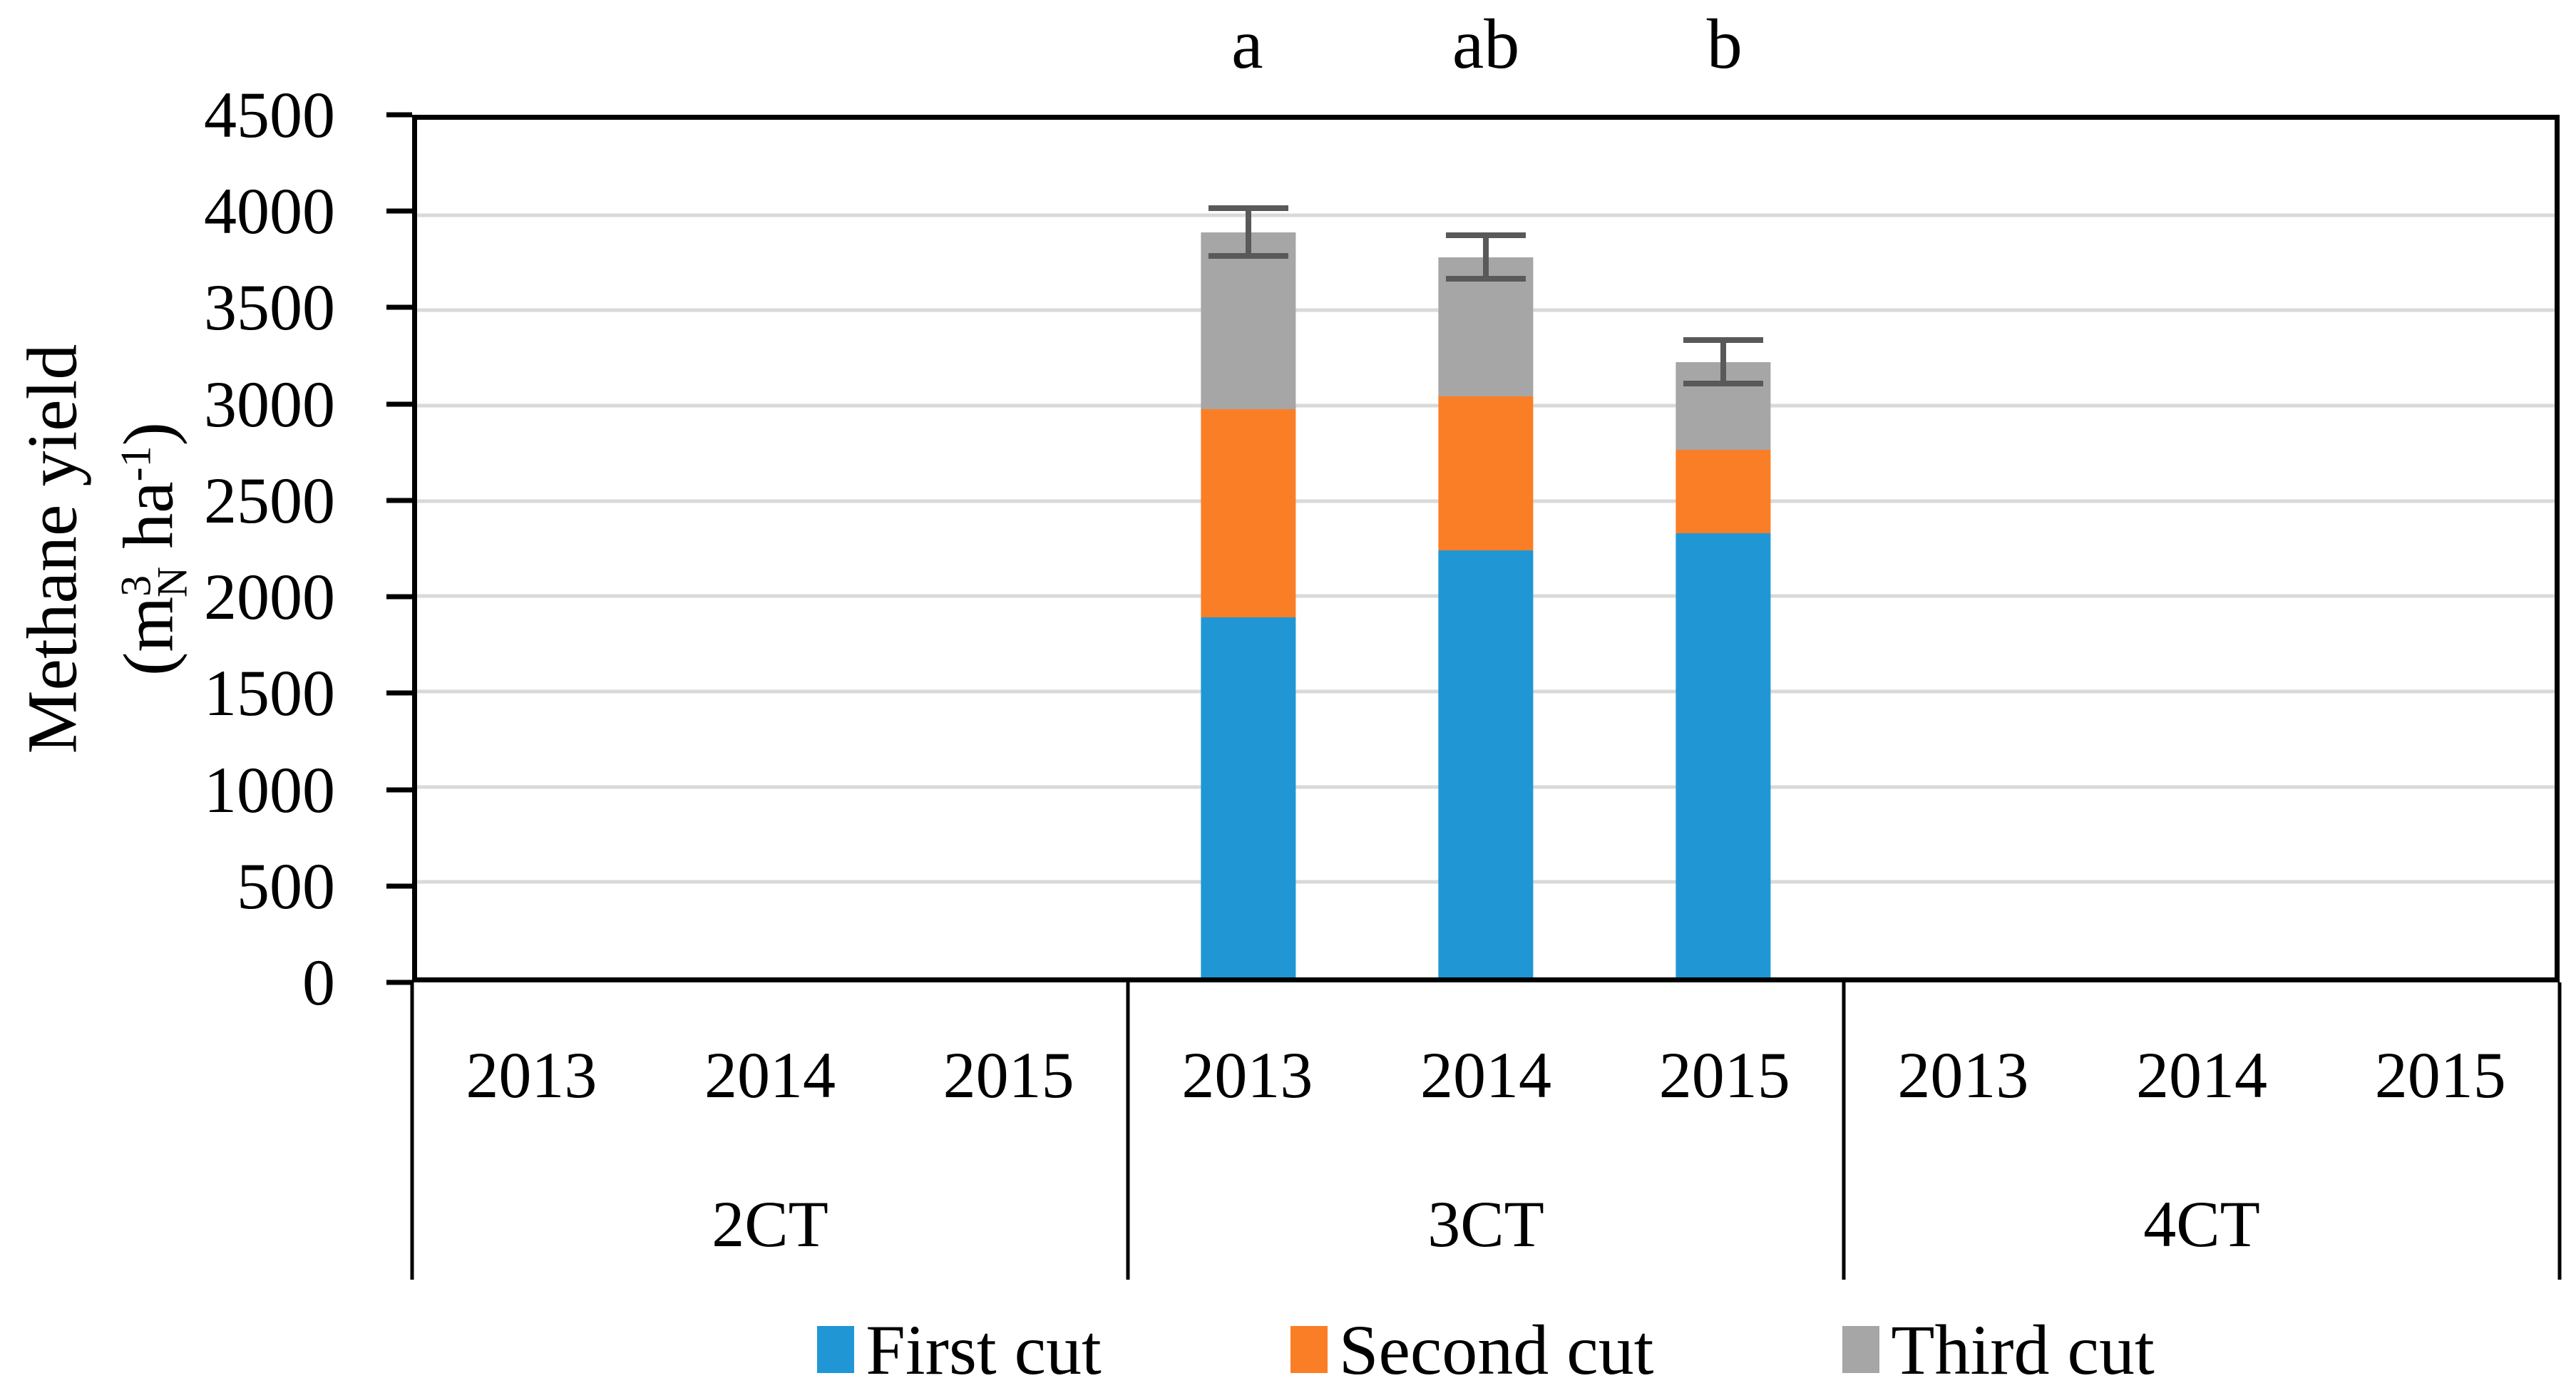 This screenshot has height=1398, width=2576. I want to click on bar-slot-4CT-2014, so click(2198, 548).